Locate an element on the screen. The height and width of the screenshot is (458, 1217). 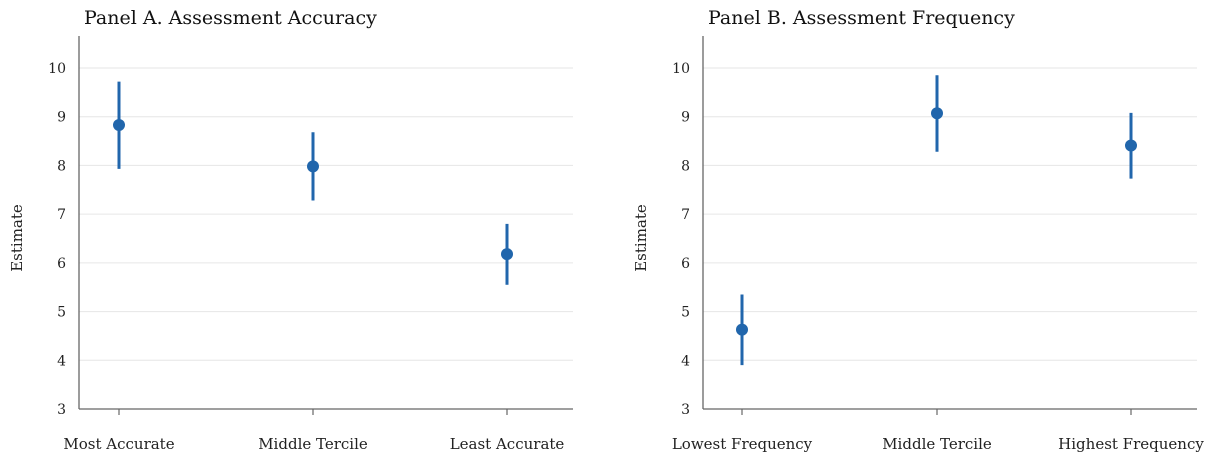
panel-a-y-tick-label: 5 is located at coordinates (61, 313).